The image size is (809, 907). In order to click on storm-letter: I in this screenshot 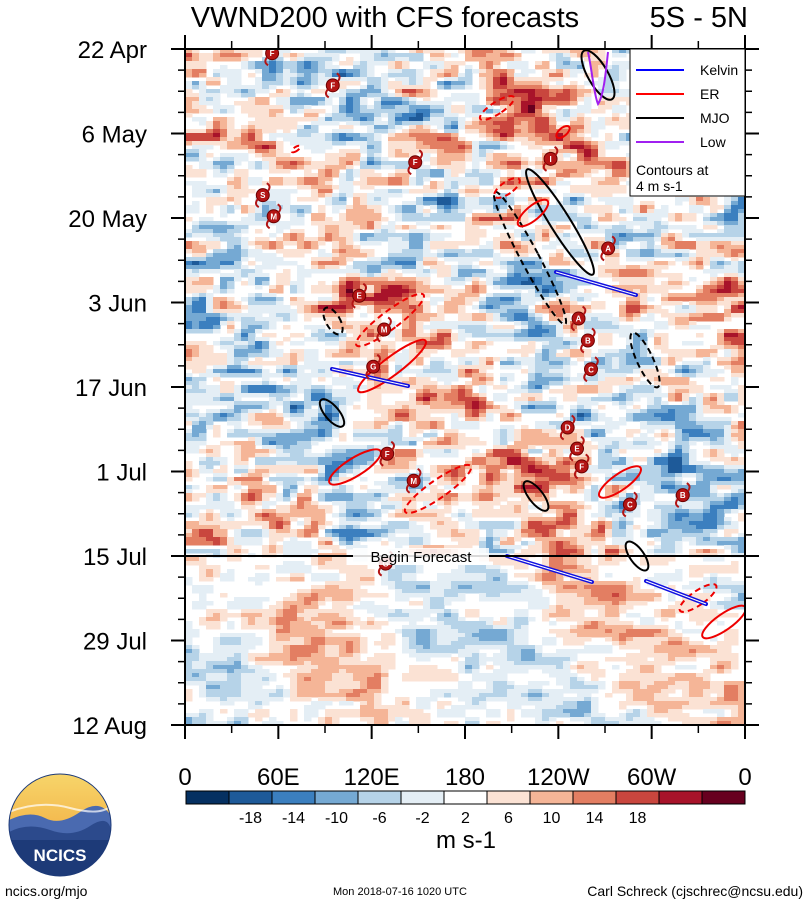, I will do `click(550, 159)`.